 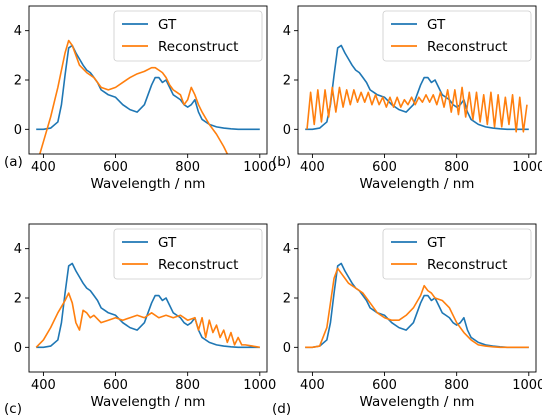 I want to click on panel-label: (d), so click(x=281, y=409).